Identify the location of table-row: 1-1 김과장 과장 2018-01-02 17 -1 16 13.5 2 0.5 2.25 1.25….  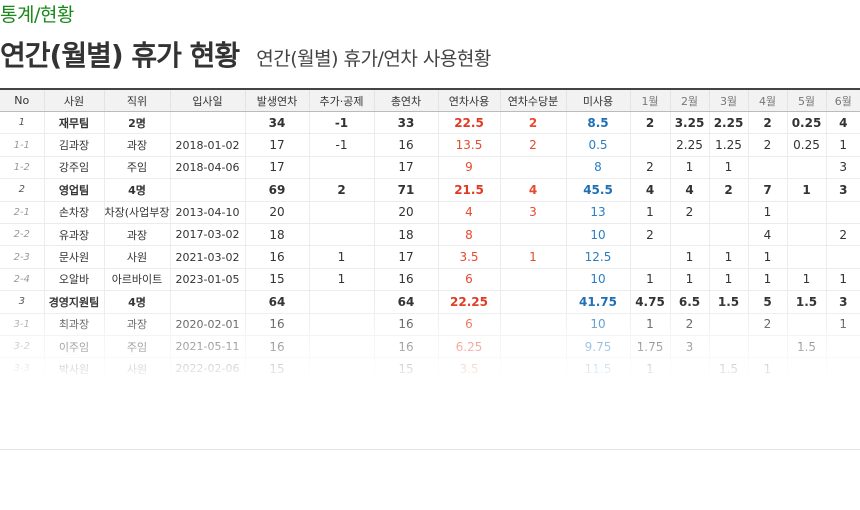
(430, 145).